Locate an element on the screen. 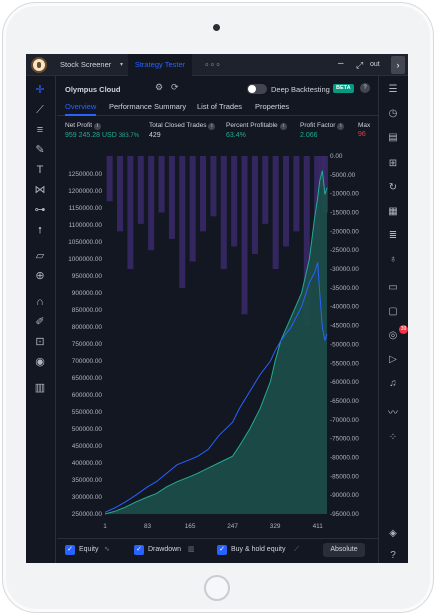  user-avatar is located at coordinates (39, 65).